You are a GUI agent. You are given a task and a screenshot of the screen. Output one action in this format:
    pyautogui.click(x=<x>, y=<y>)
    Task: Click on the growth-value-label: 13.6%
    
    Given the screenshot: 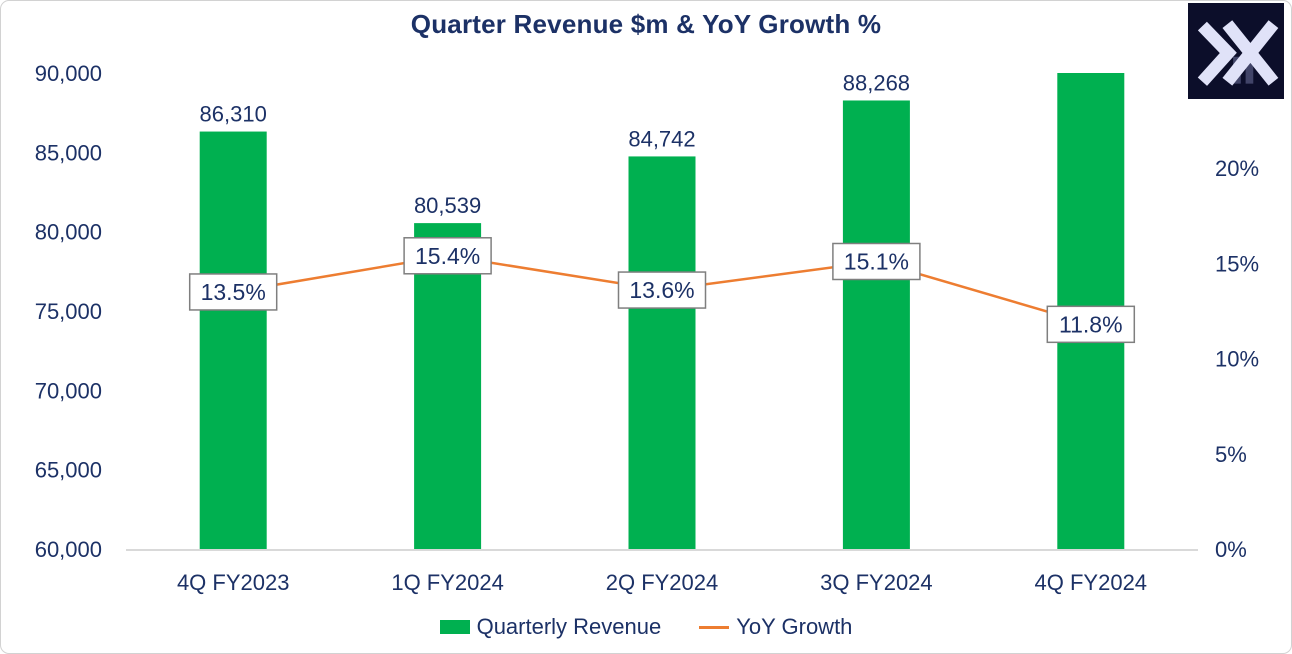 What is the action you would take?
    pyautogui.click(x=661, y=290)
    